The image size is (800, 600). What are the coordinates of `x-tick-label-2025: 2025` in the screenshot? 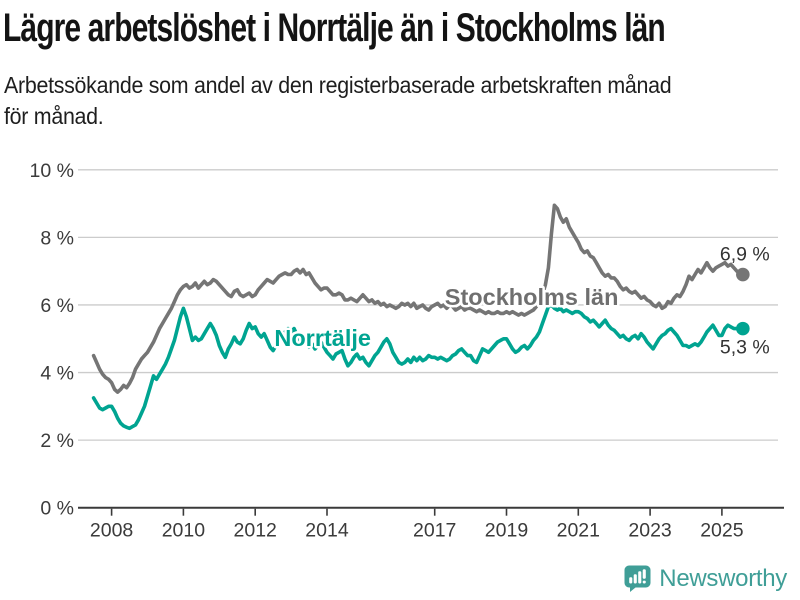 It's located at (722, 531).